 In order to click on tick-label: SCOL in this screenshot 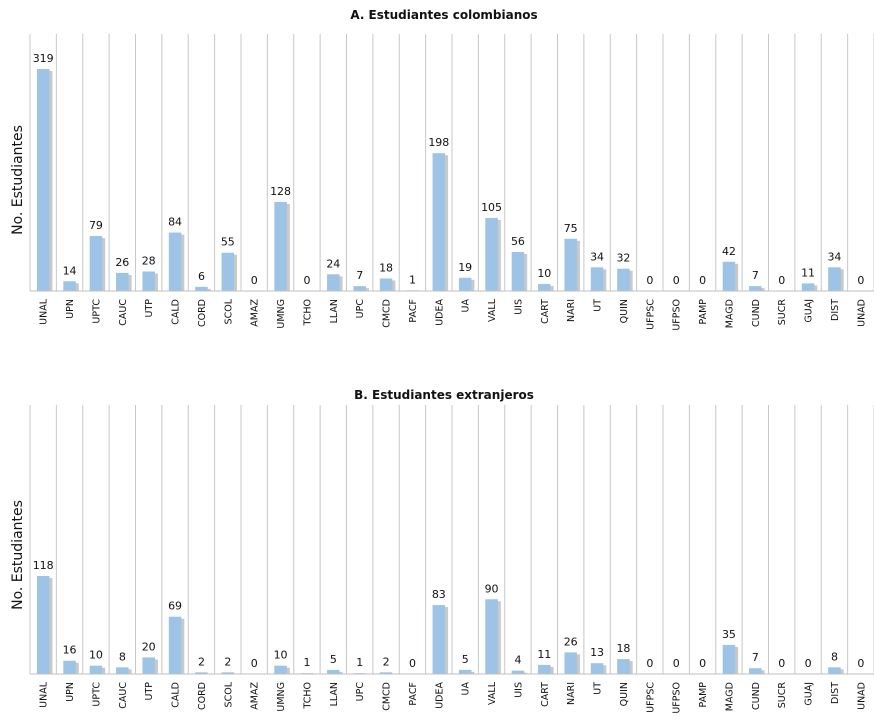, I will do `click(228, 694)`.